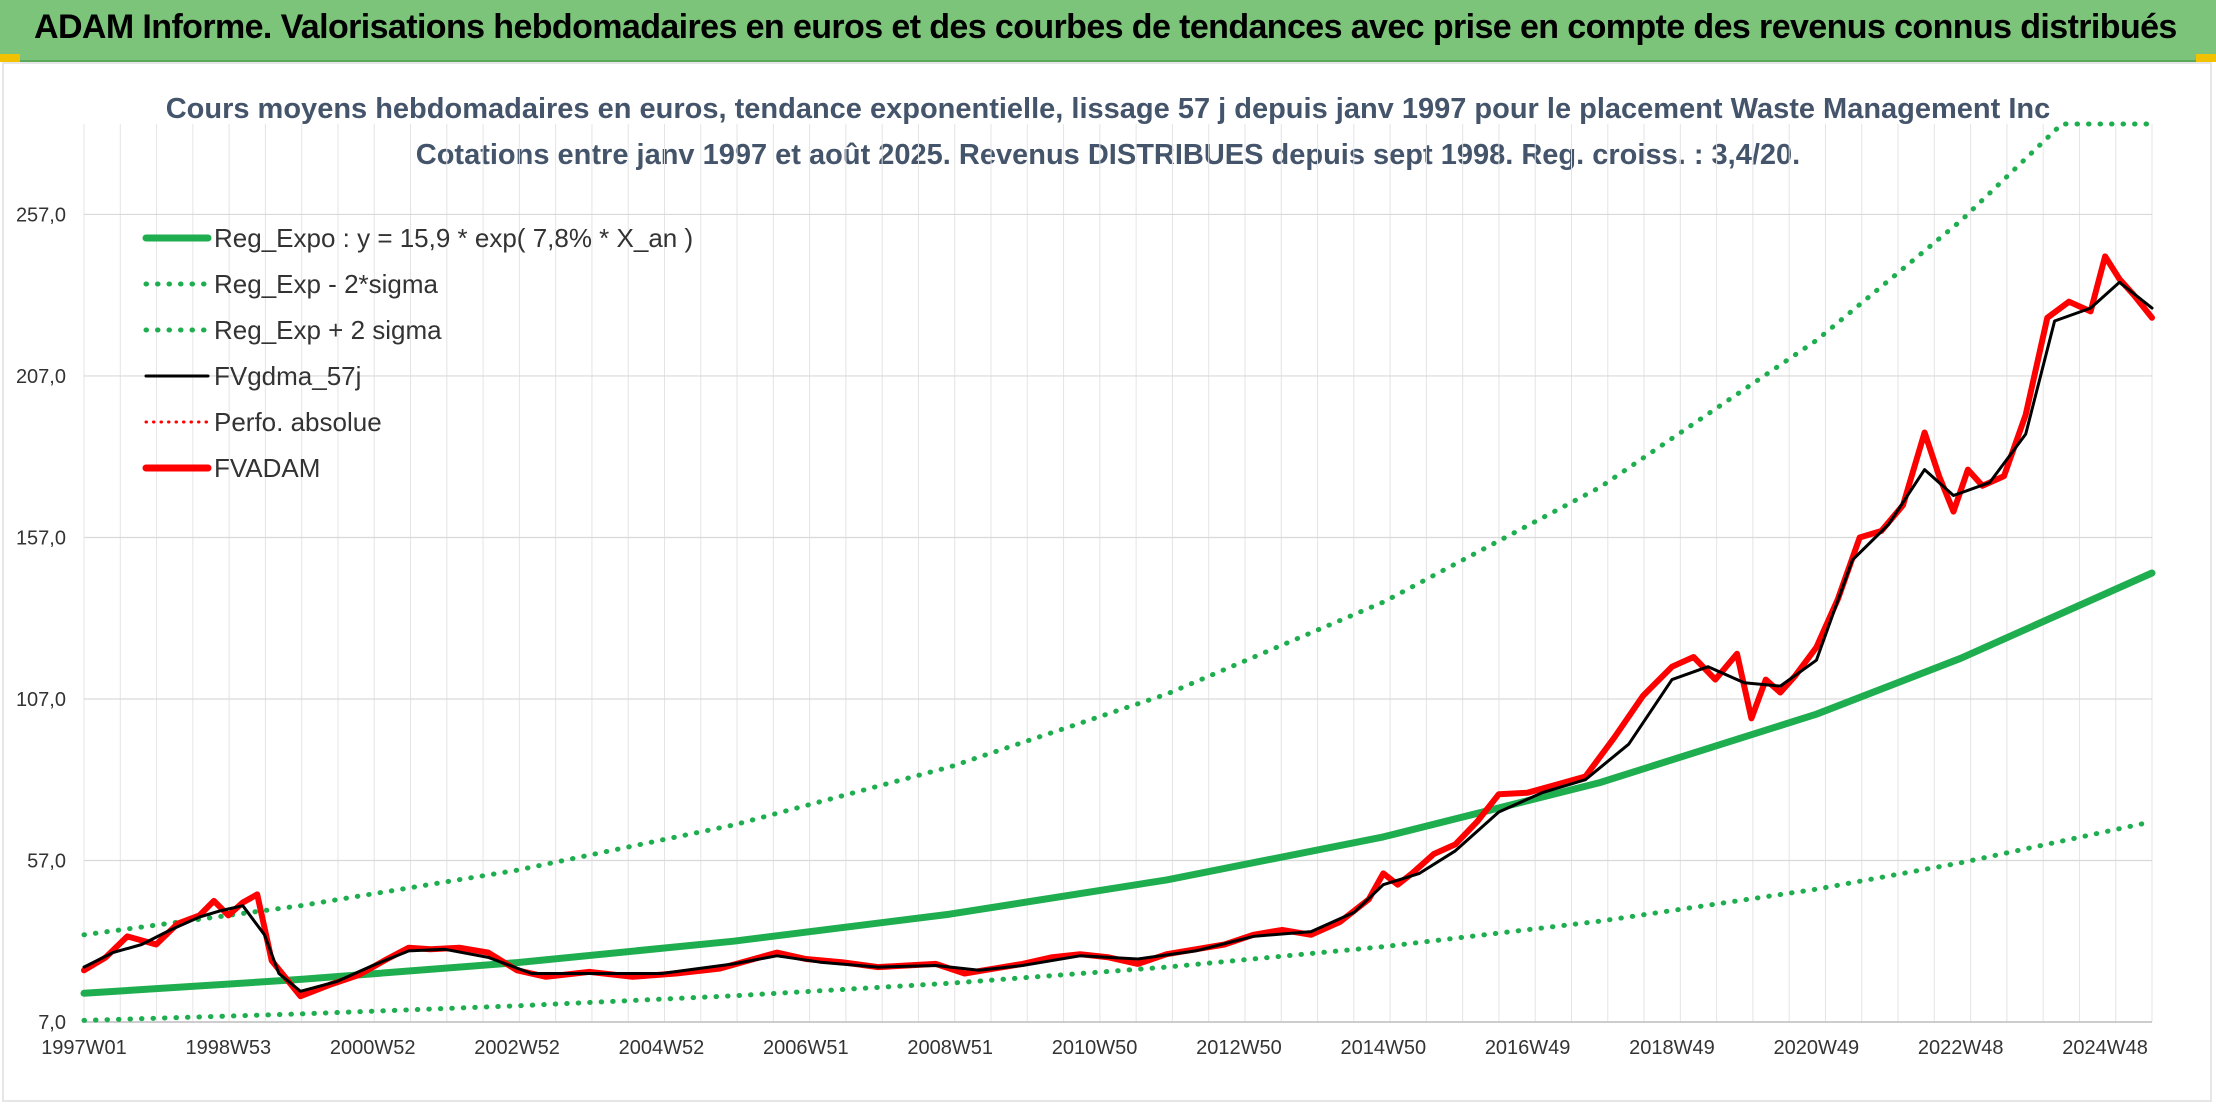 The height and width of the screenshot is (1106, 2216). I want to click on y-axis-ticks: 7,0 57,0 107,0 157,0 207,0 257,0, so click(41, 619).